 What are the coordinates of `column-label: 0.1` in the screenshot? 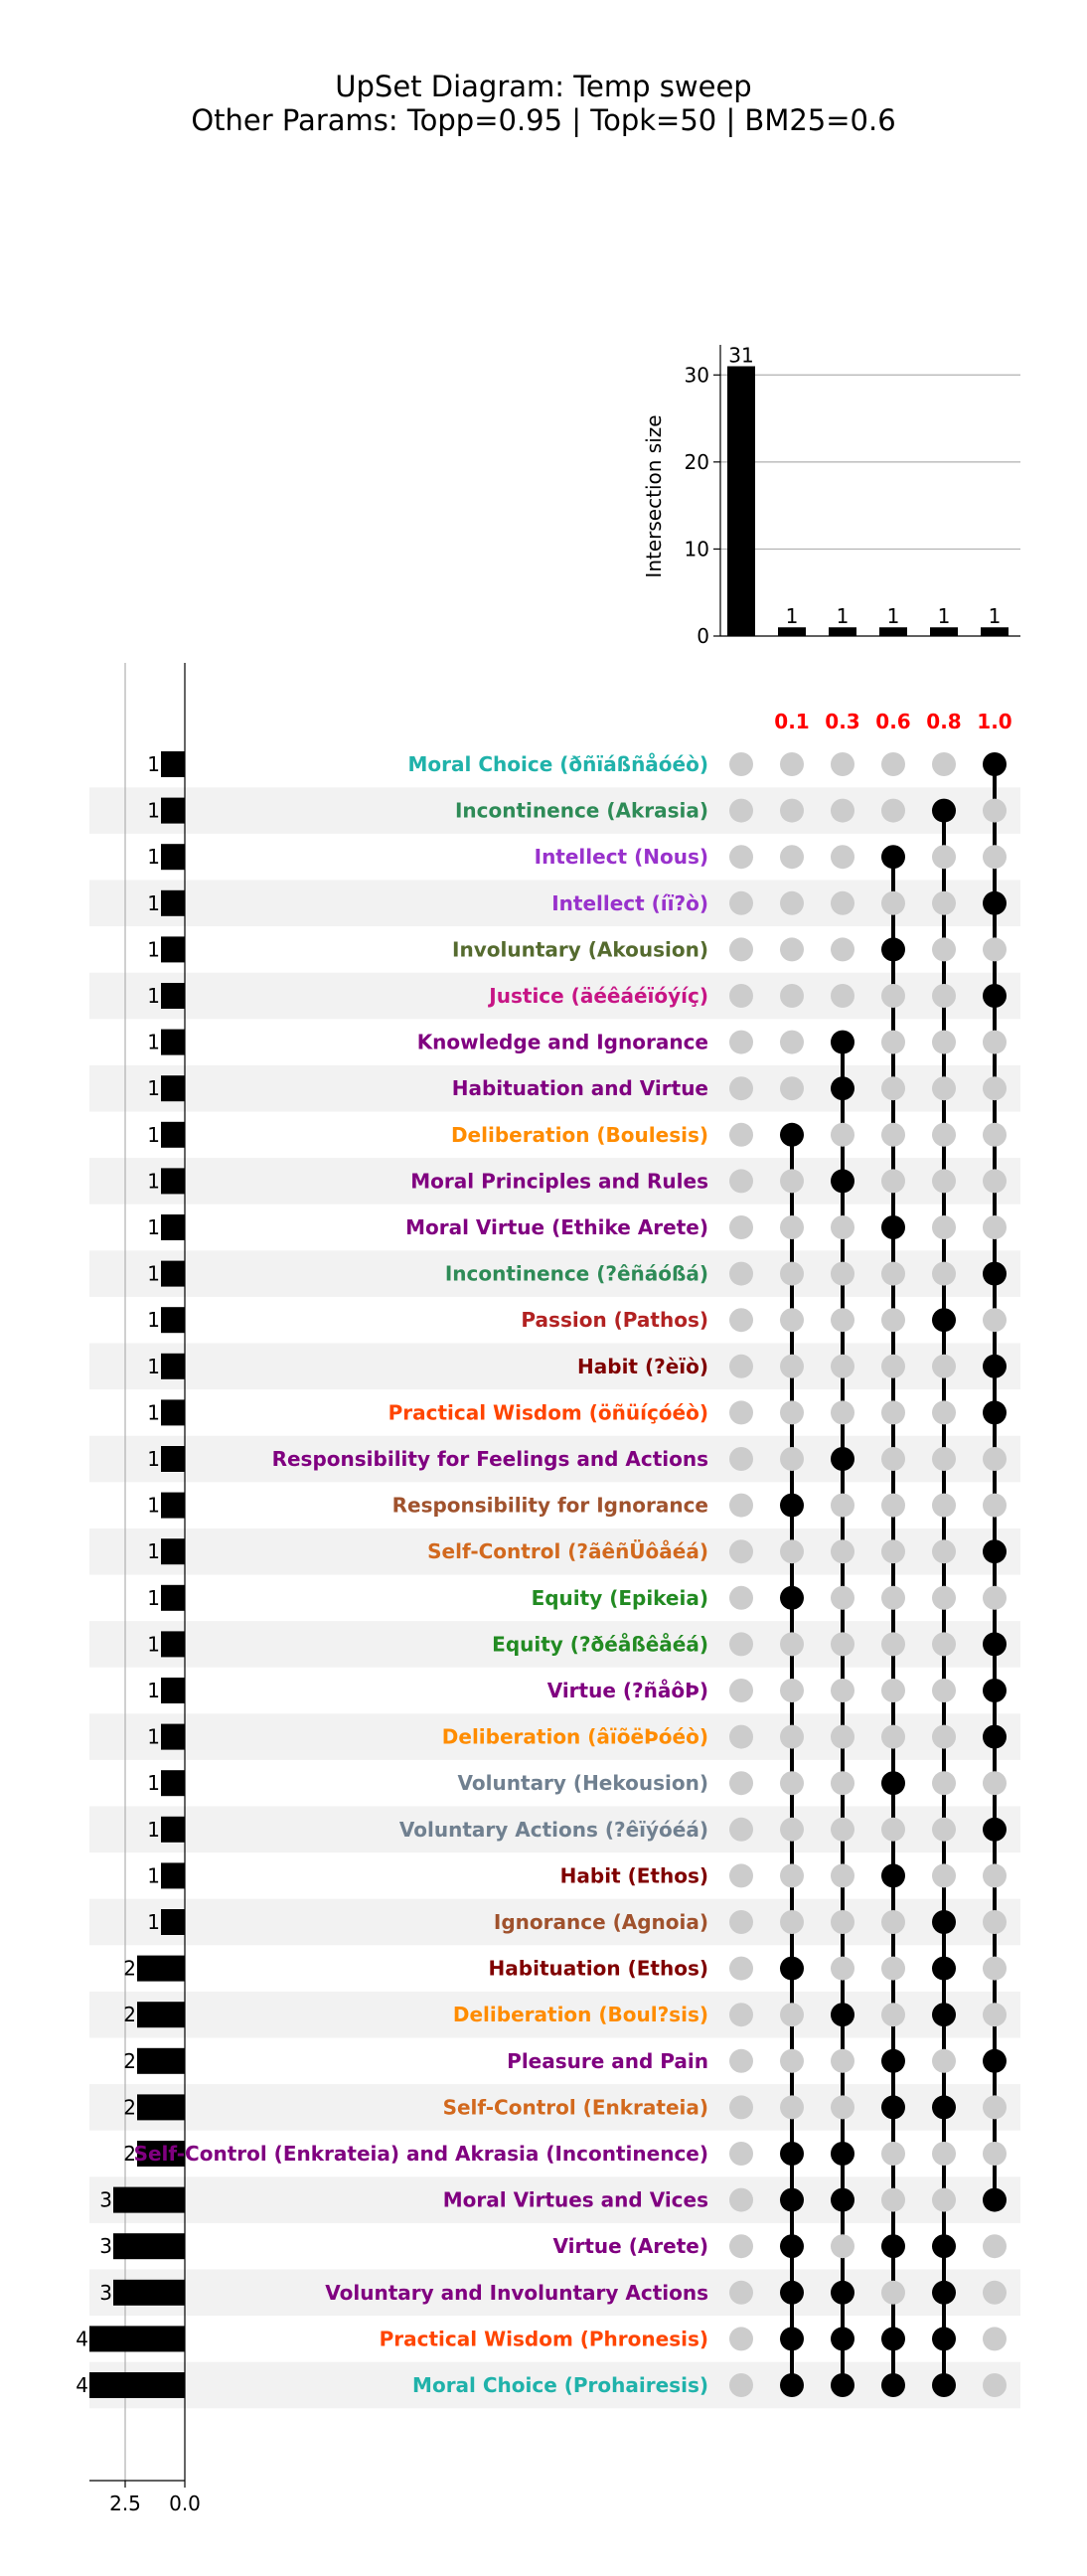 It's located at (791, 721).